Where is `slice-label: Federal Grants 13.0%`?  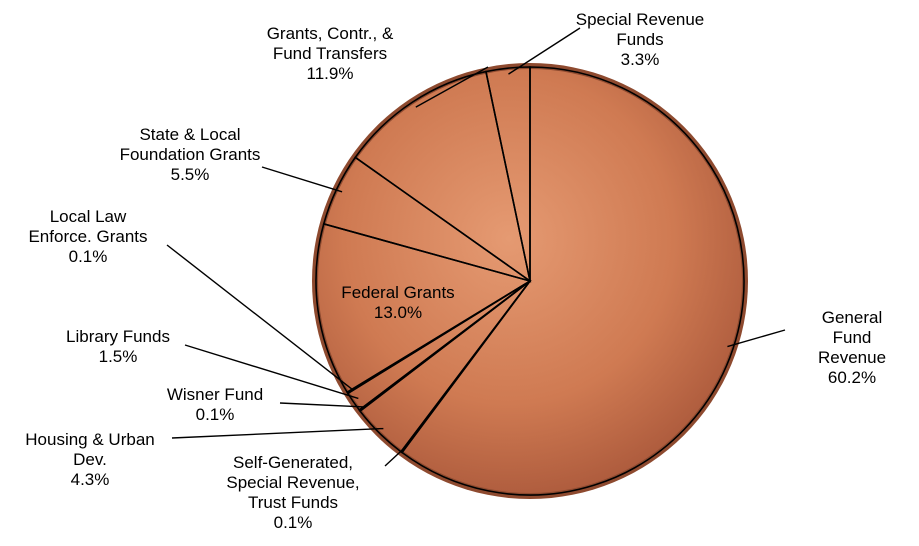 slice-label: Federal Grants 13.0% is located at coordinates (397, 303).